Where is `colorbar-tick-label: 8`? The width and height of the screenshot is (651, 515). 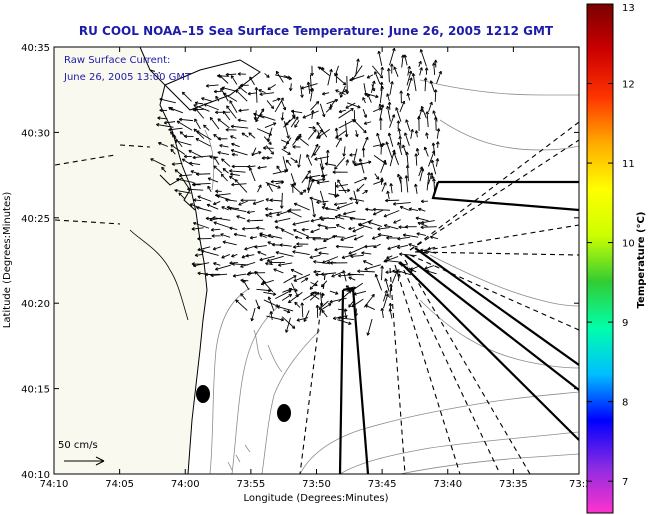
colorbar-tick-label: 8 is located at coordinates (625, 403).